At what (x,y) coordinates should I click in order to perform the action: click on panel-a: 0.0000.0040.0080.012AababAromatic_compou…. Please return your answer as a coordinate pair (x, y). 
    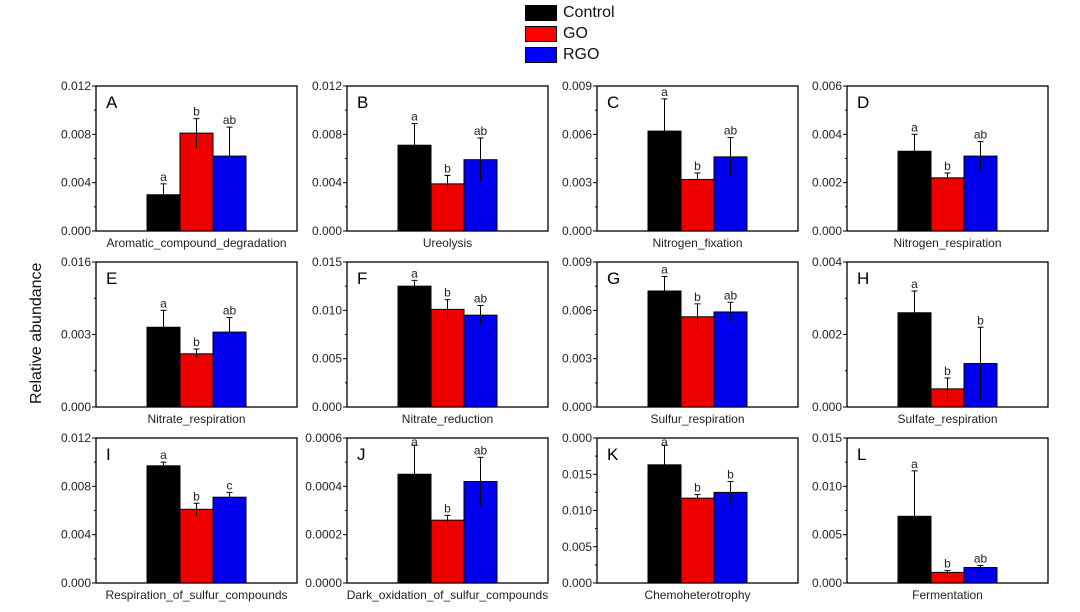
    Looking at the image, I should click on (179, 164).